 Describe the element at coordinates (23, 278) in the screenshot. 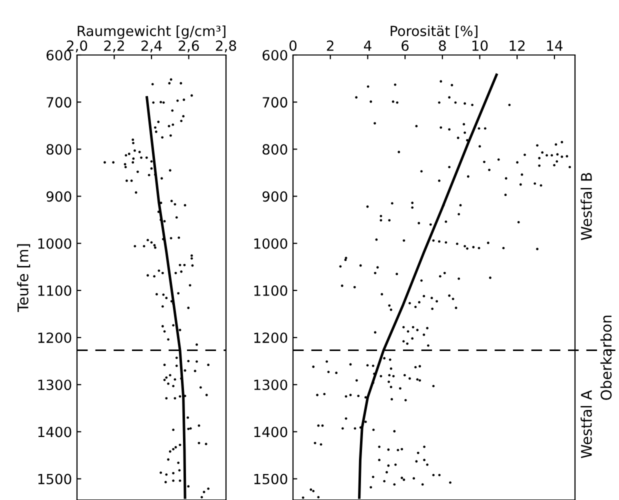

I see `y-axis-title: Teufe [m]` at that location.